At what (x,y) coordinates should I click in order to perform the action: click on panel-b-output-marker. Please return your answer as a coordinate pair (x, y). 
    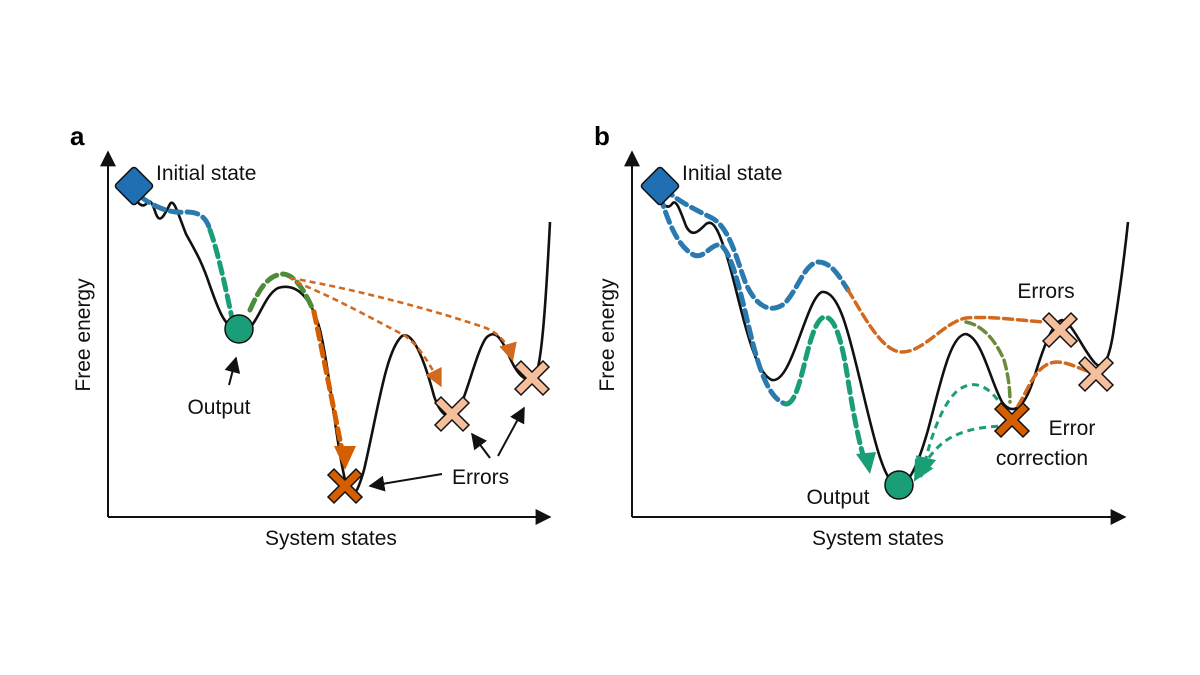
    Looking at the image, I should click on (899, 485).